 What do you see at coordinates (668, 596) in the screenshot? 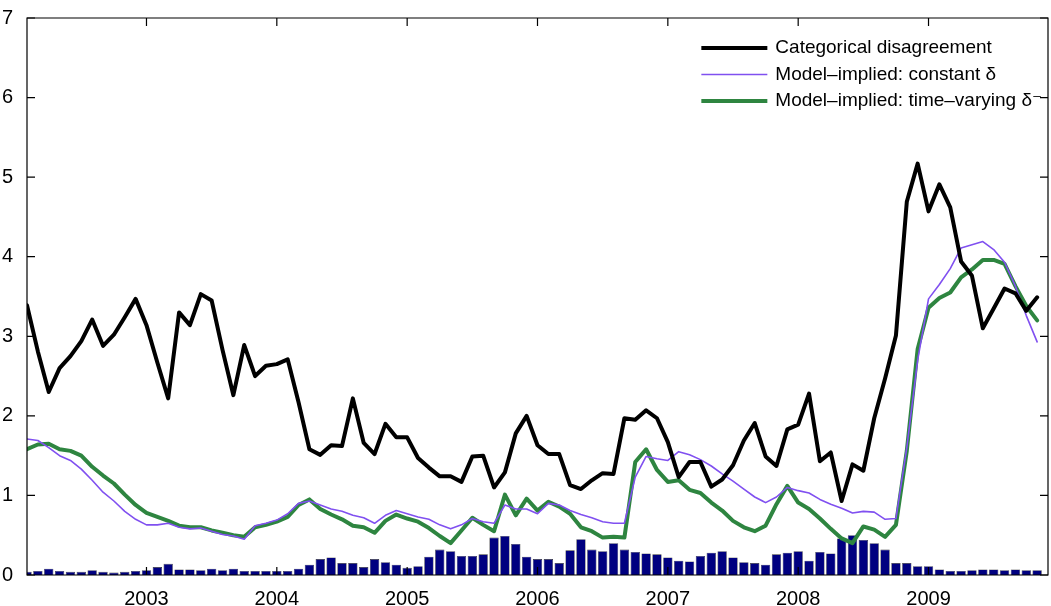
I see `x-tick-label: 2007` at bounding box center [668, 596].